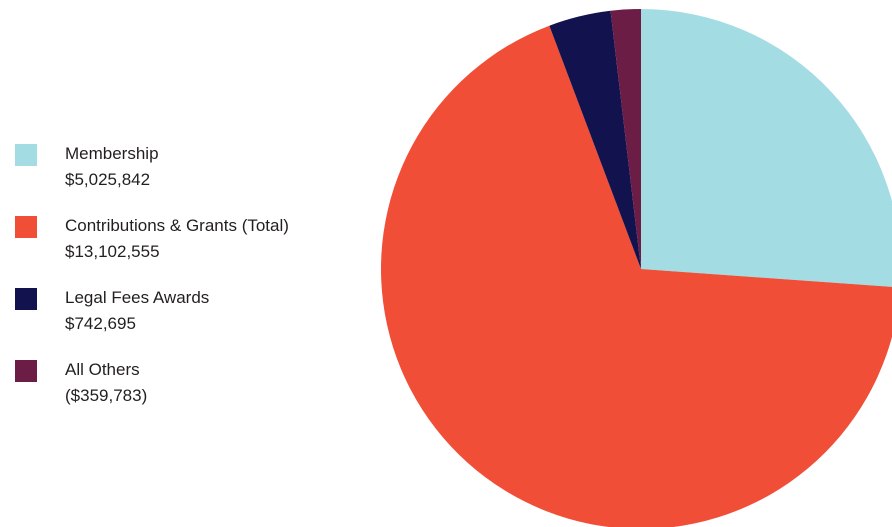  Describe the element at coordinates (106, 395) in the screenshot. I see `legend-value-all-others: ($359,783)` at that location.